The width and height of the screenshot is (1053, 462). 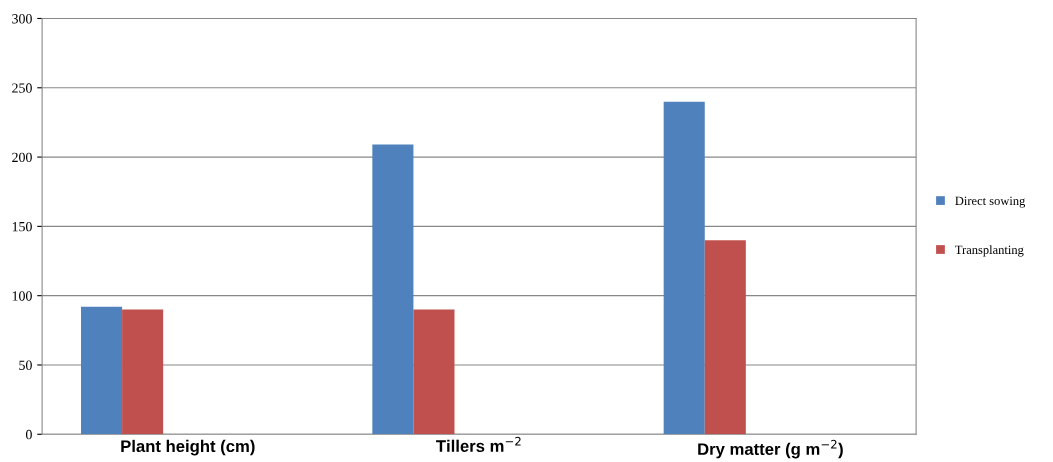 I want to click on y-tick-label: 100, so click(x=22, y=296).